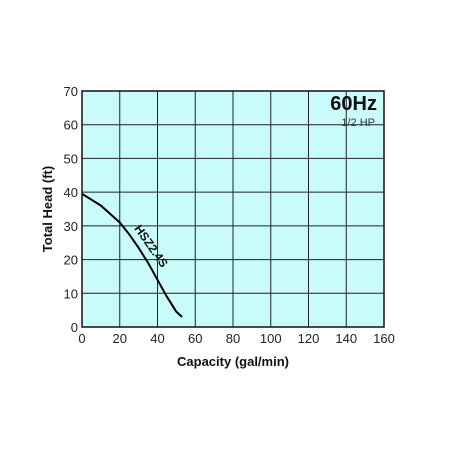 The image size is (450, 450). What do you see at coordinates (233, 338) in the screenshot?
I see `x-tick-label: 80` at bounding box center [233, 338].